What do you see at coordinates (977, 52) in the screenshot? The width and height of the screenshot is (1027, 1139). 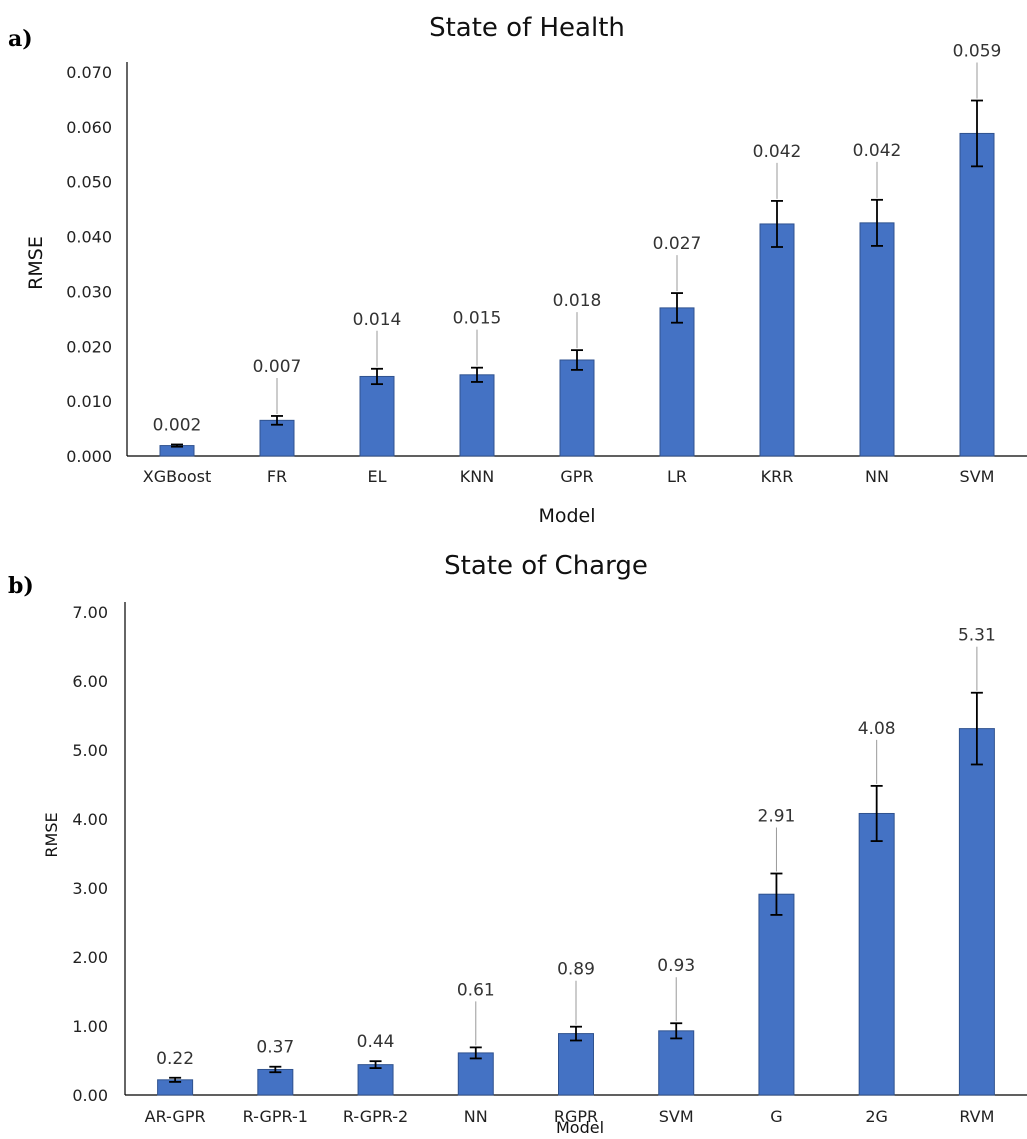 I see `data-label: 0.059` at bounding box center [977, 52].